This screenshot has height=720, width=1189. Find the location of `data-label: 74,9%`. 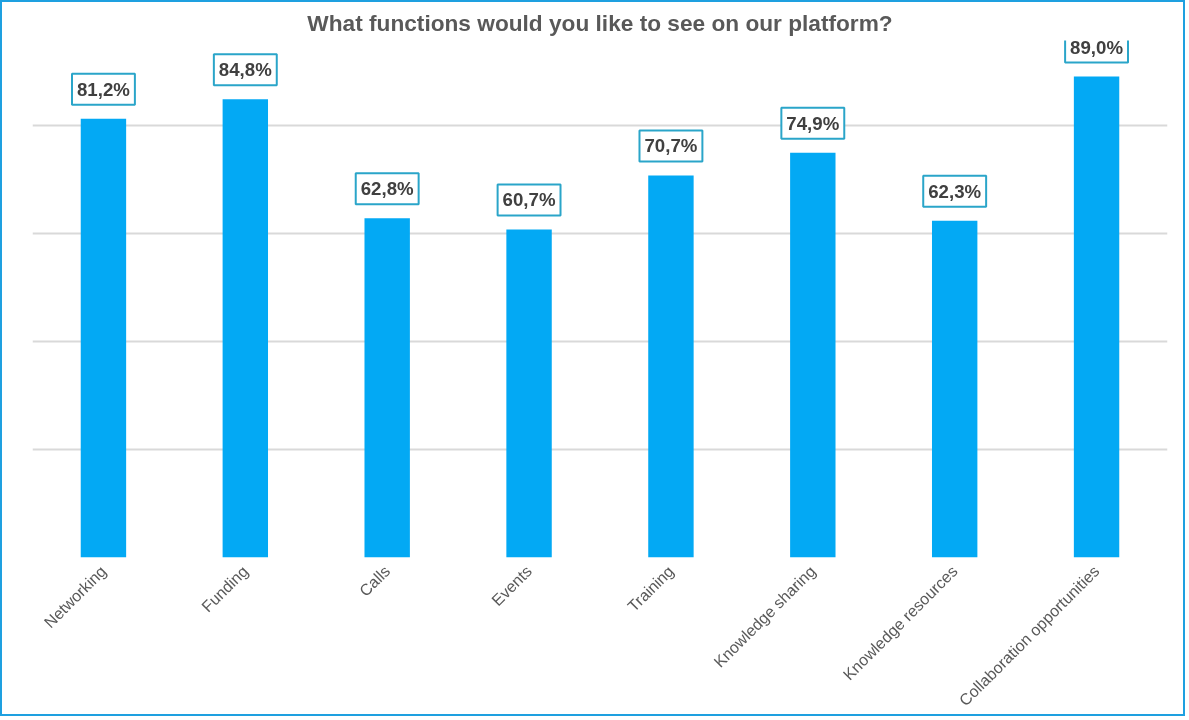

data-label: 74,9% is located at coordinates (813, 123).